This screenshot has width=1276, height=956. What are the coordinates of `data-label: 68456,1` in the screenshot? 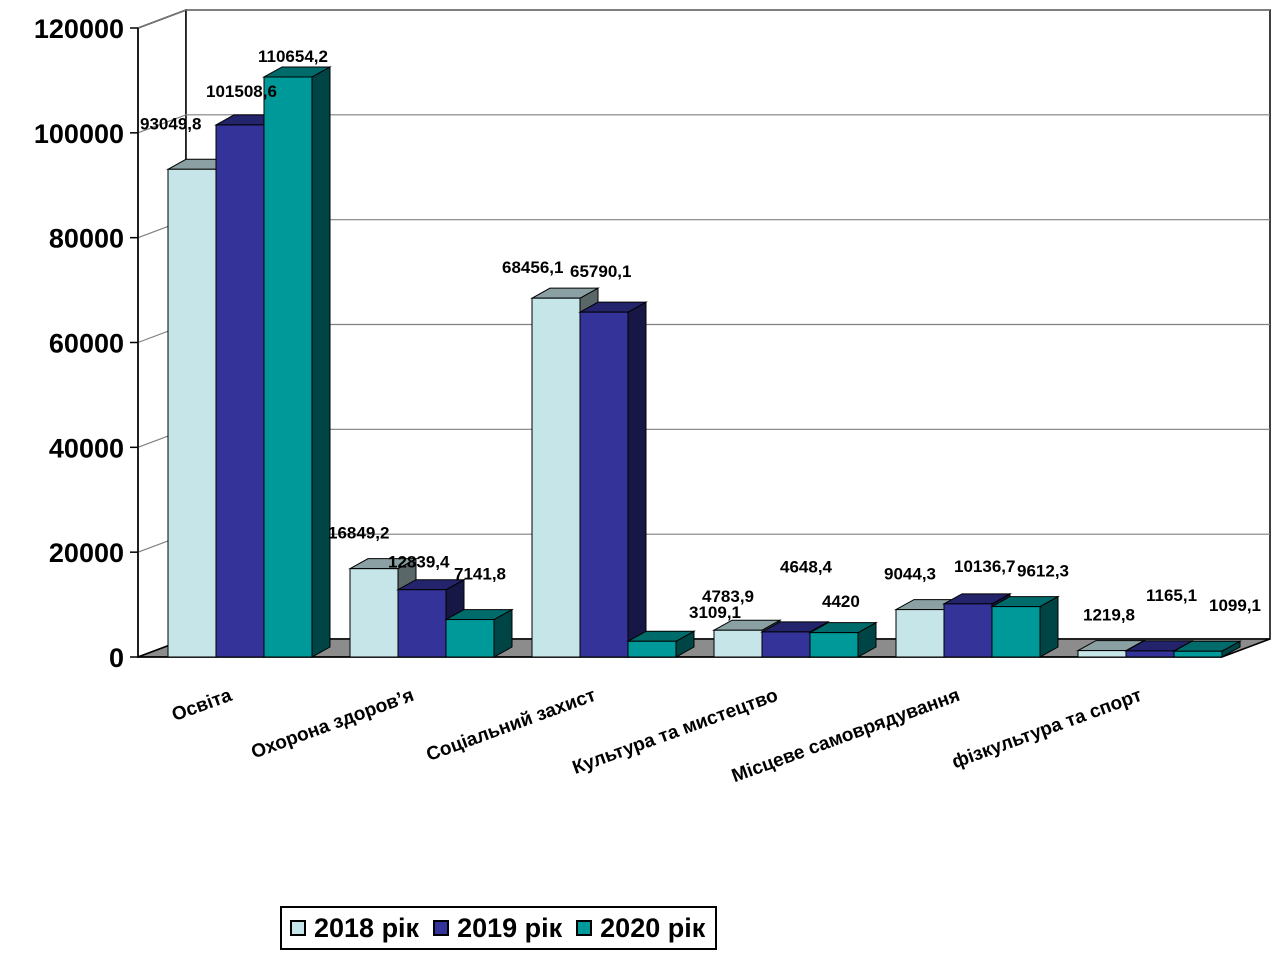 It's located at (532, 267).